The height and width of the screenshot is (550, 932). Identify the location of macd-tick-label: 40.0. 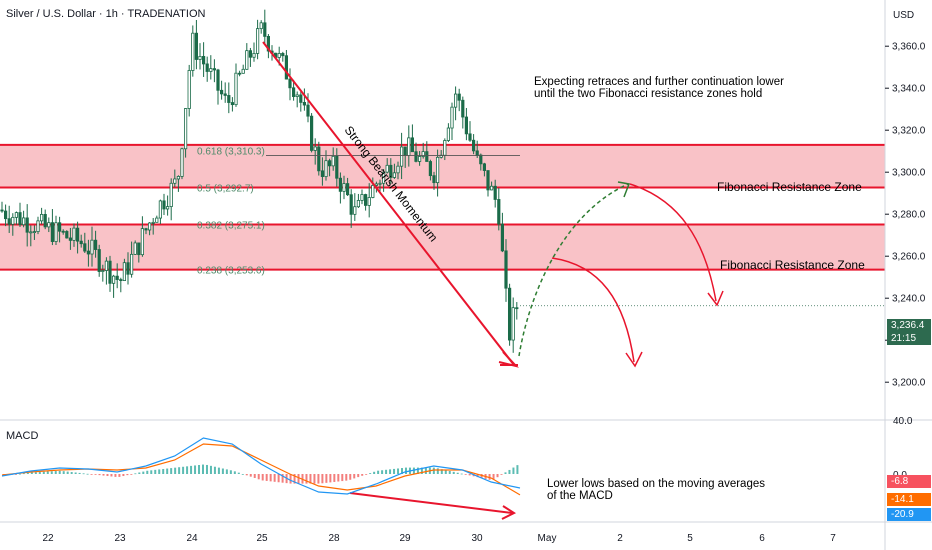
(903, 421).